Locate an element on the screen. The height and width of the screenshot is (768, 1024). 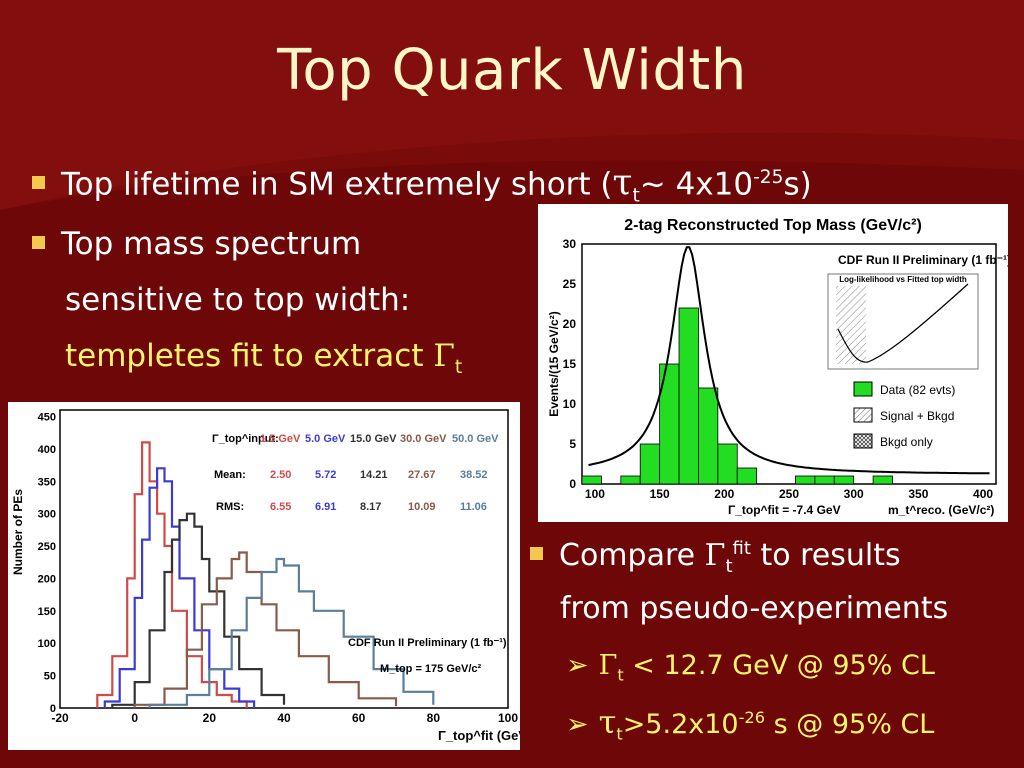
top-mass-cdf-label: CDF Run II Preliminary (1 fb⁻¹) is located at coordinates (923, 260).